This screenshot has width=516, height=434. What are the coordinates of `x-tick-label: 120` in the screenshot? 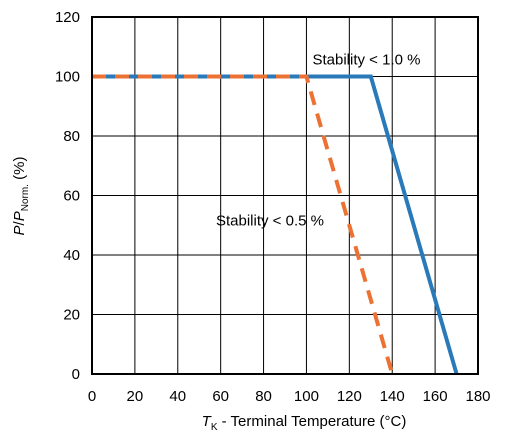 It's located at (349, 396).